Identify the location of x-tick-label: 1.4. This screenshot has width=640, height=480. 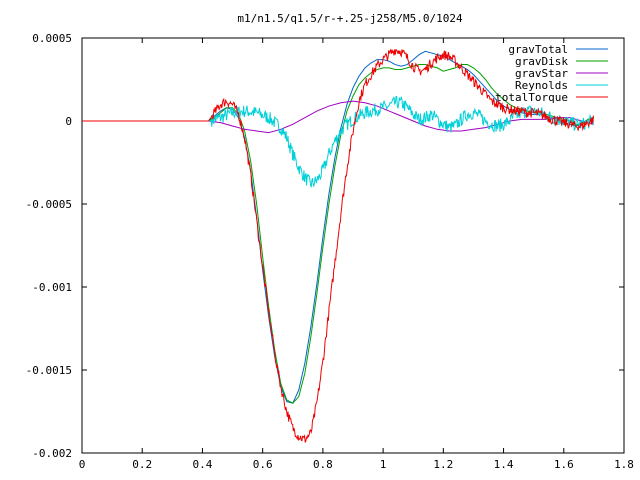
(504, 464).